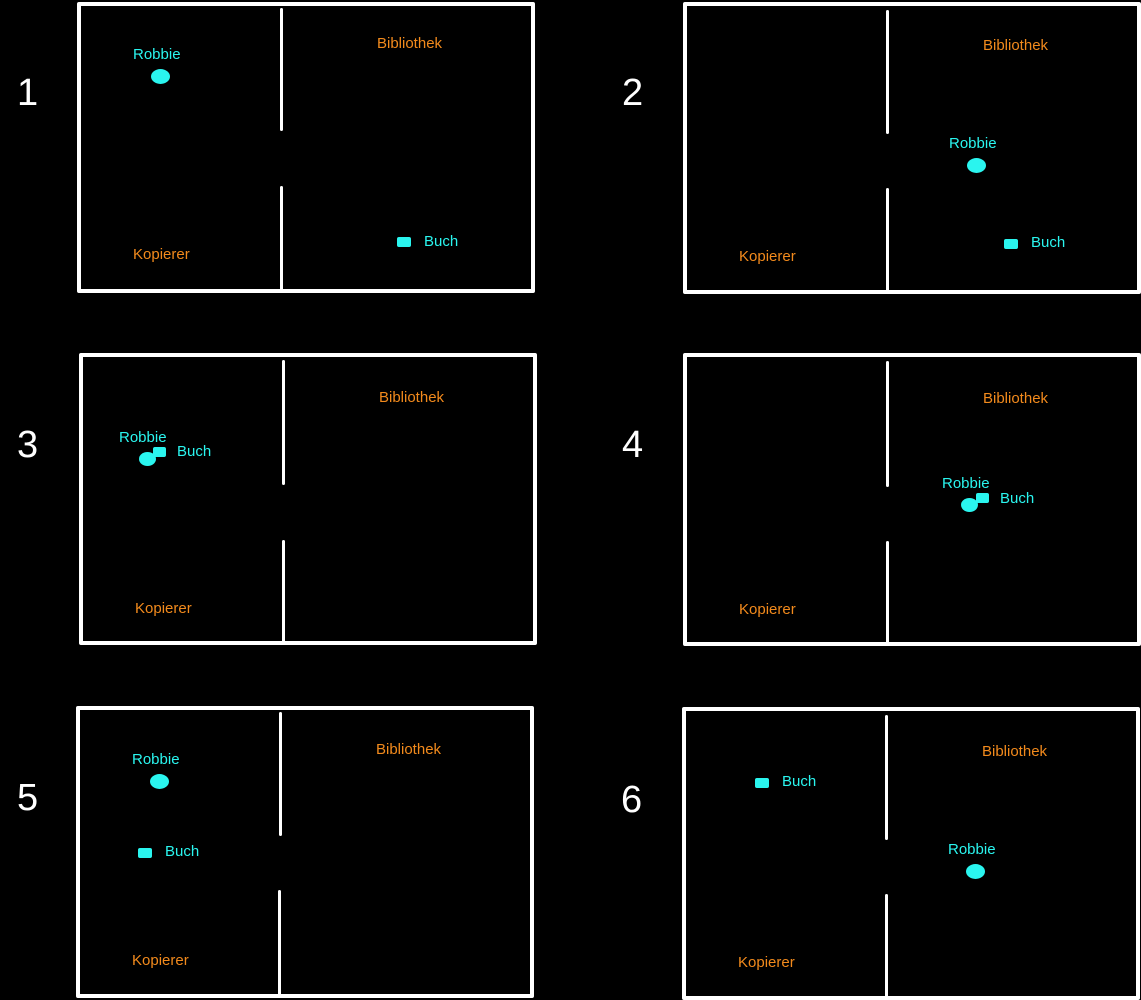  What do you see at coordinates (28, 445) in the screenshot?
I see `panel-number: 3` at bounding box center [28, 445].